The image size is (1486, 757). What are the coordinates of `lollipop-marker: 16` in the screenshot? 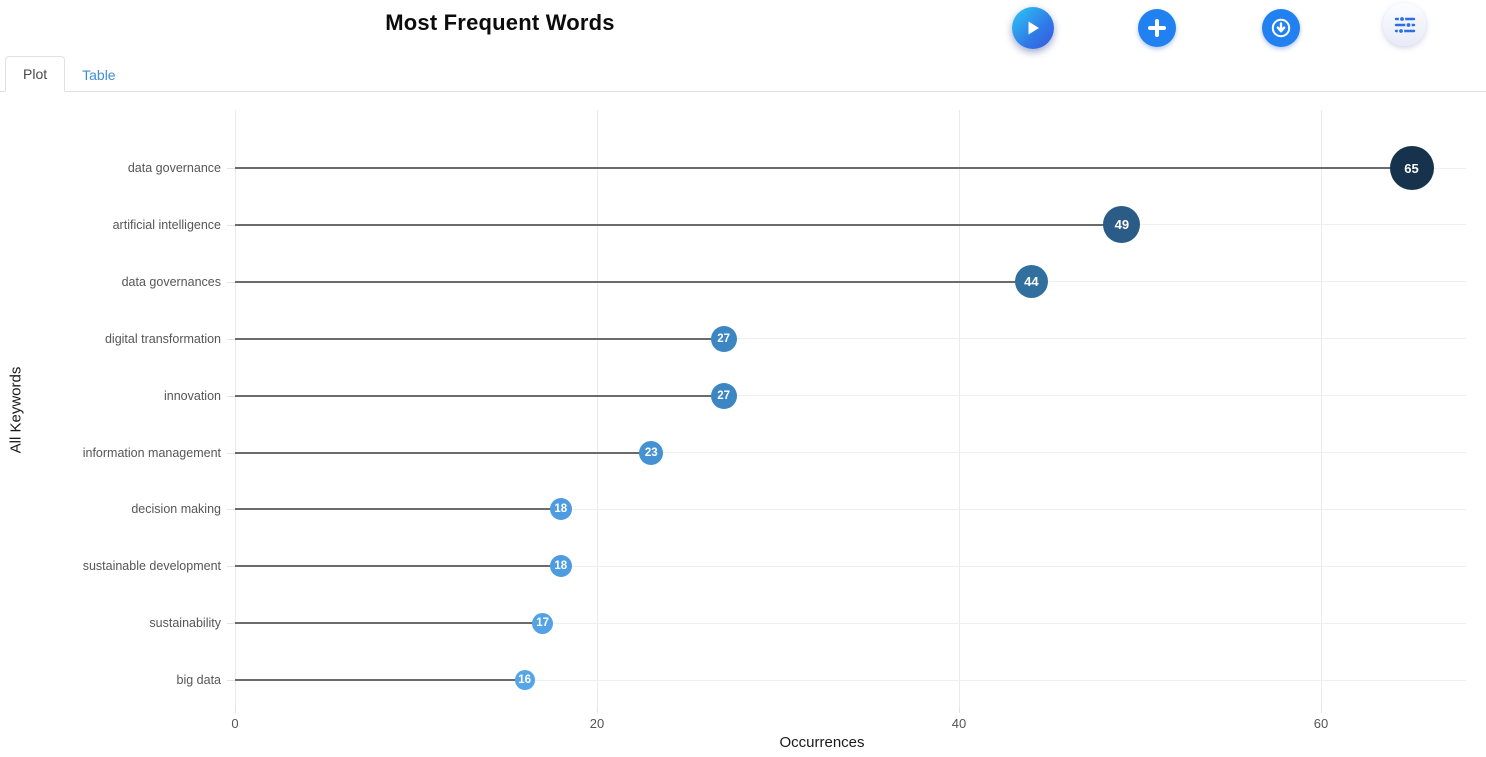 It's located at (524, 680).